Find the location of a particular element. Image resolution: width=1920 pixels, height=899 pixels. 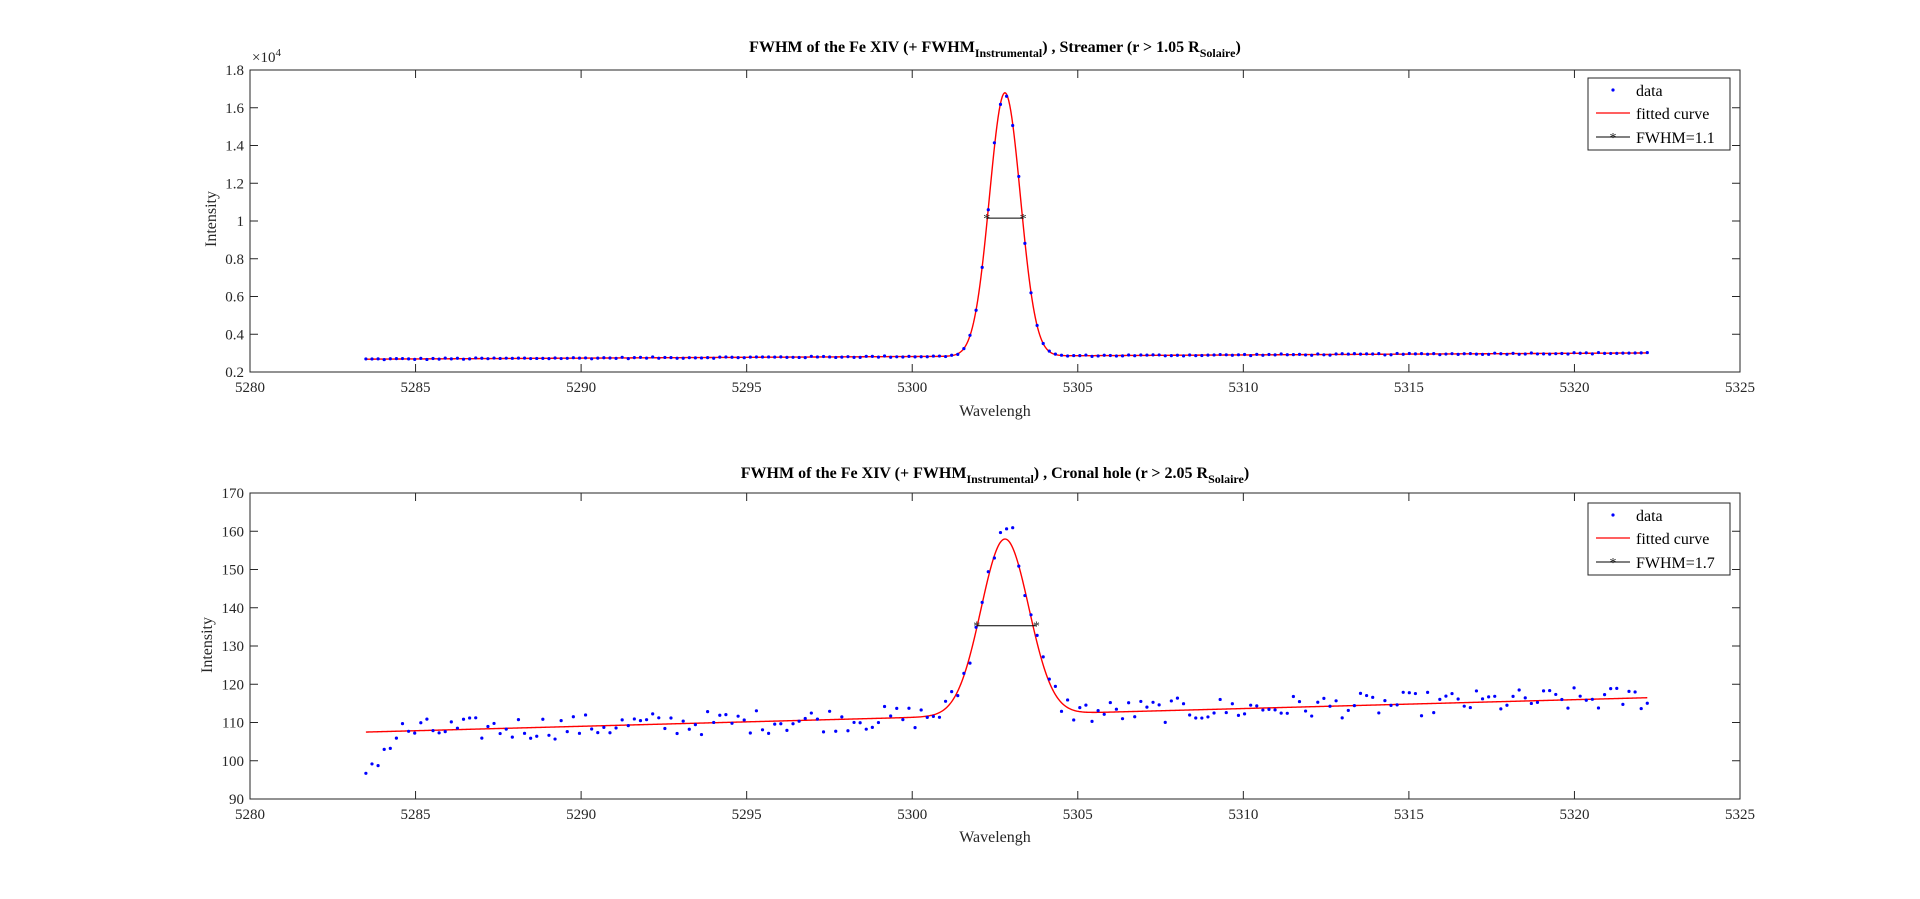

y-tick-label: 160 is located at coordinates (233, 532).